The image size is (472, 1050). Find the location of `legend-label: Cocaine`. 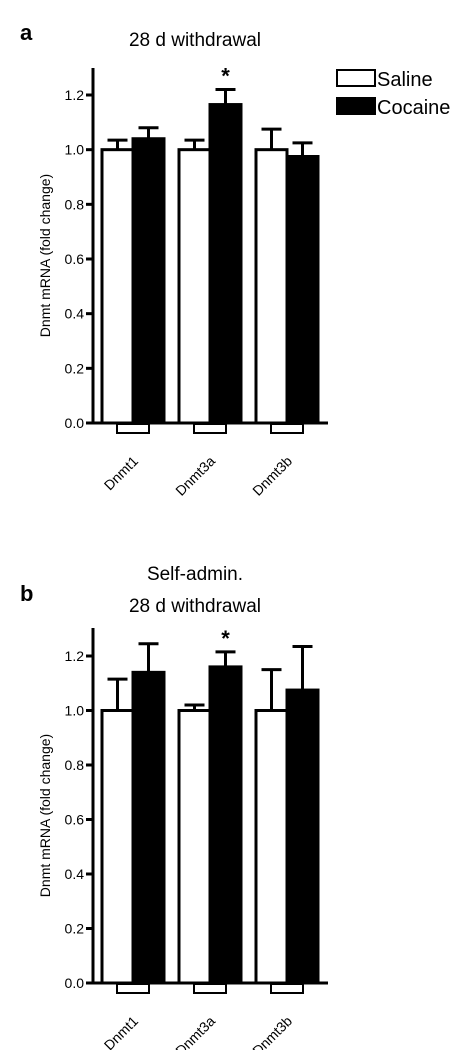

legend-label: Cocaine is located at coordinates (413, 108).